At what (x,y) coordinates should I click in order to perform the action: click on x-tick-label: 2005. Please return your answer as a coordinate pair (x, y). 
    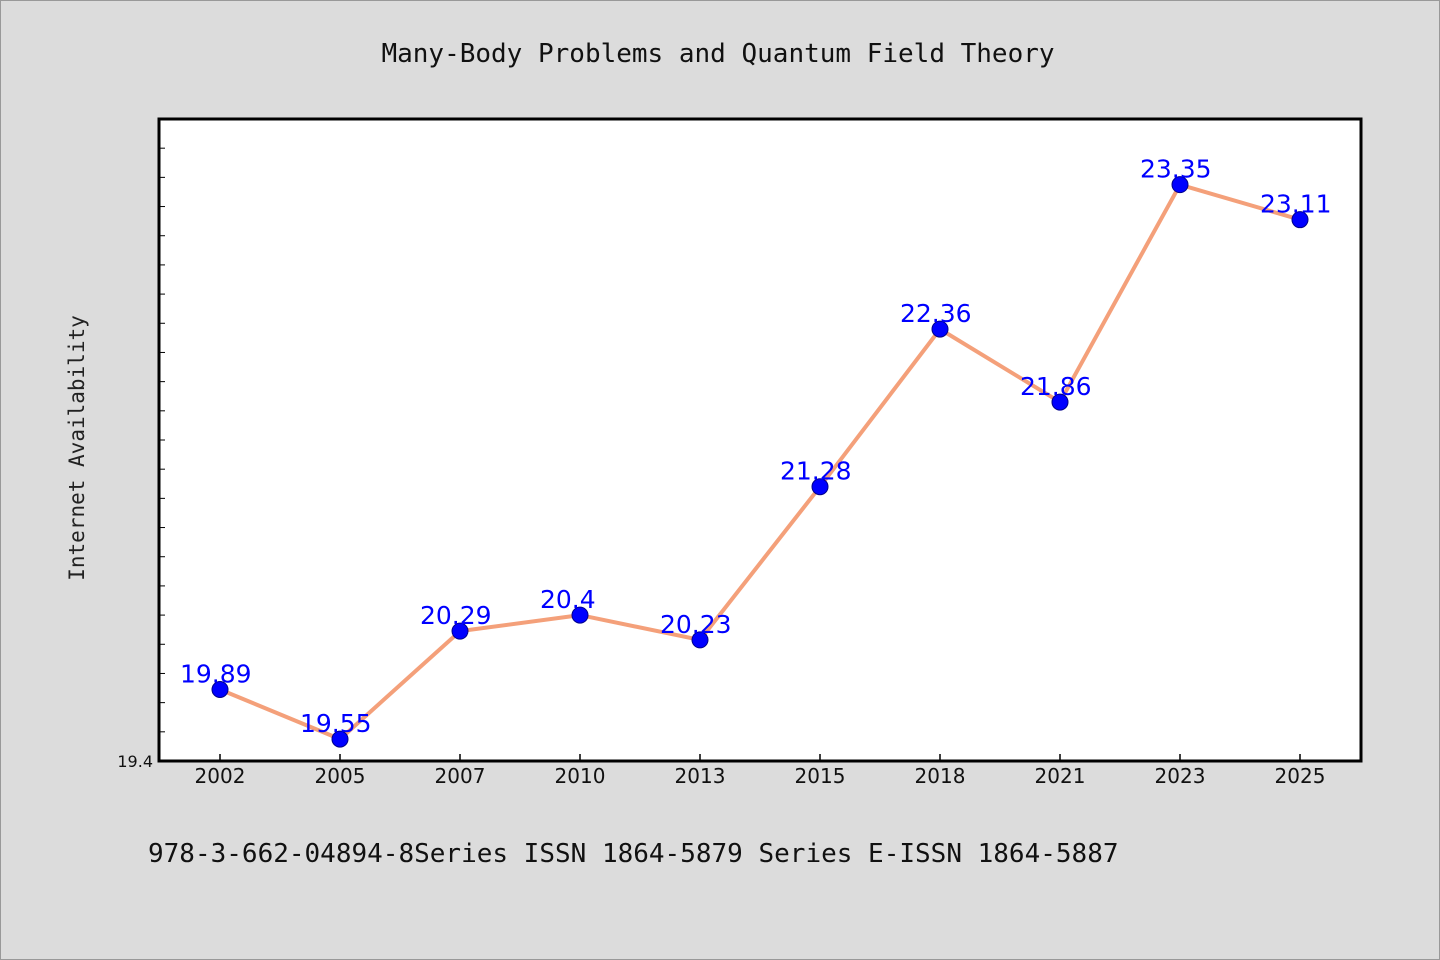
    Looking at the image, I should click on (340, 776).